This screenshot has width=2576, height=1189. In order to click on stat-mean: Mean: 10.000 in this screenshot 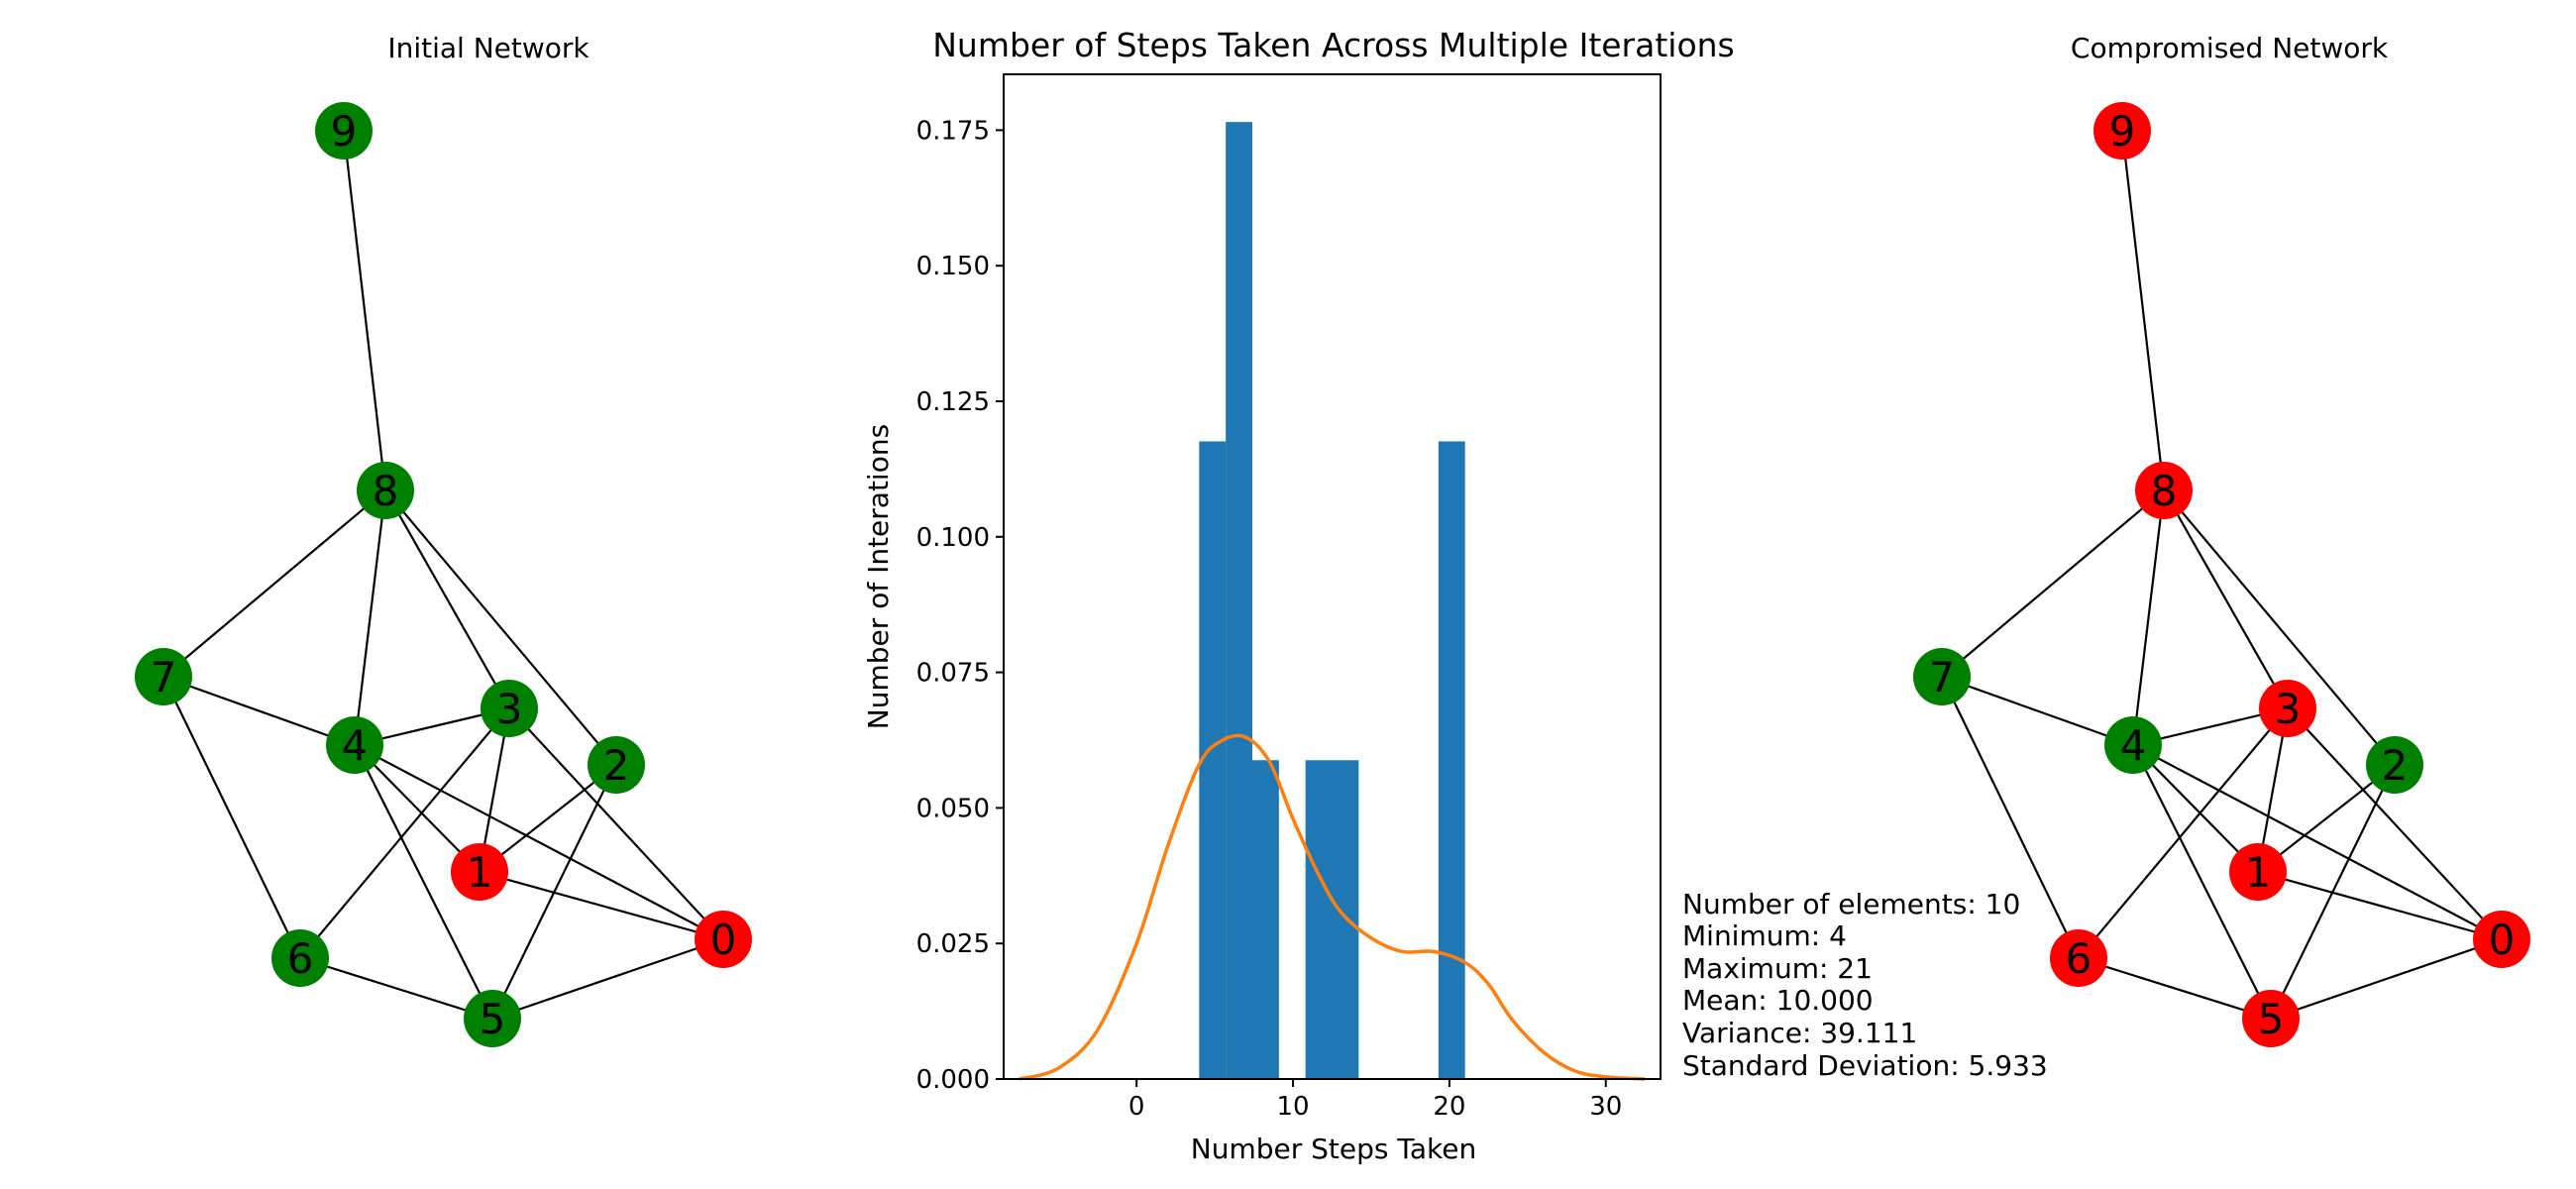, I will do `click(1778, 1001)`.